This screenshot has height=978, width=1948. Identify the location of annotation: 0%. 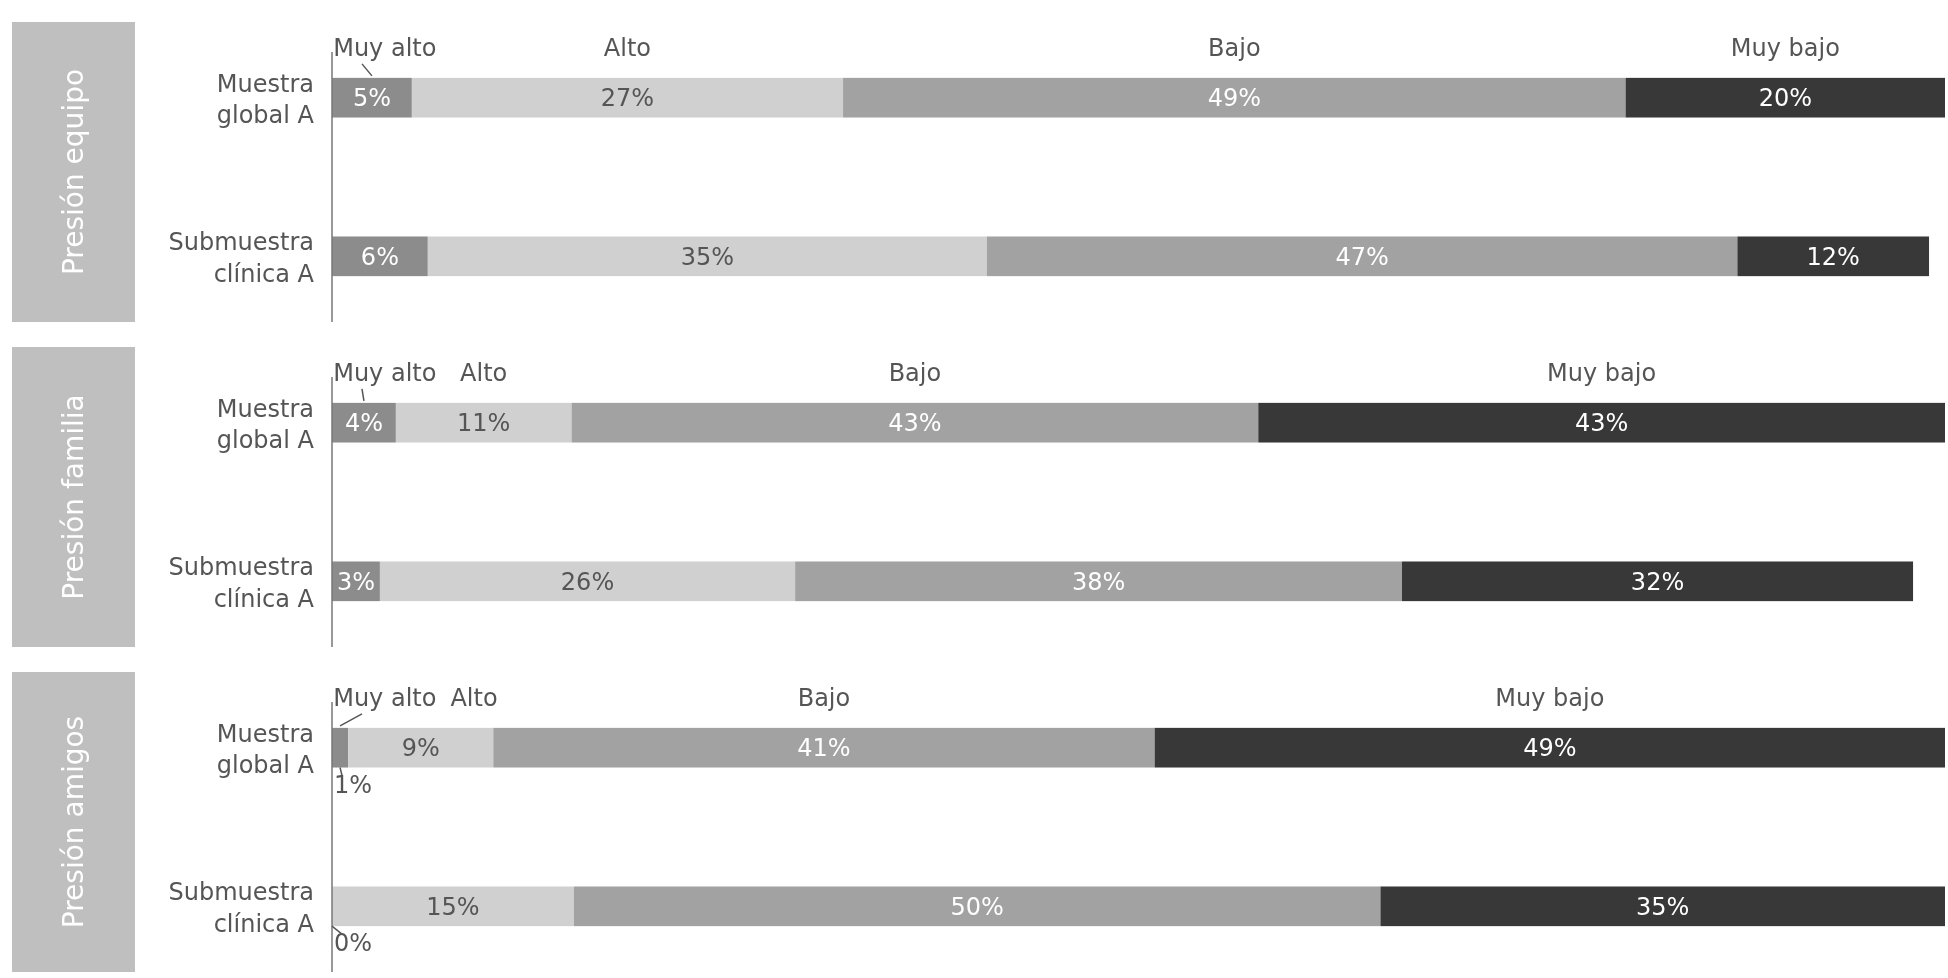
(353, 943).